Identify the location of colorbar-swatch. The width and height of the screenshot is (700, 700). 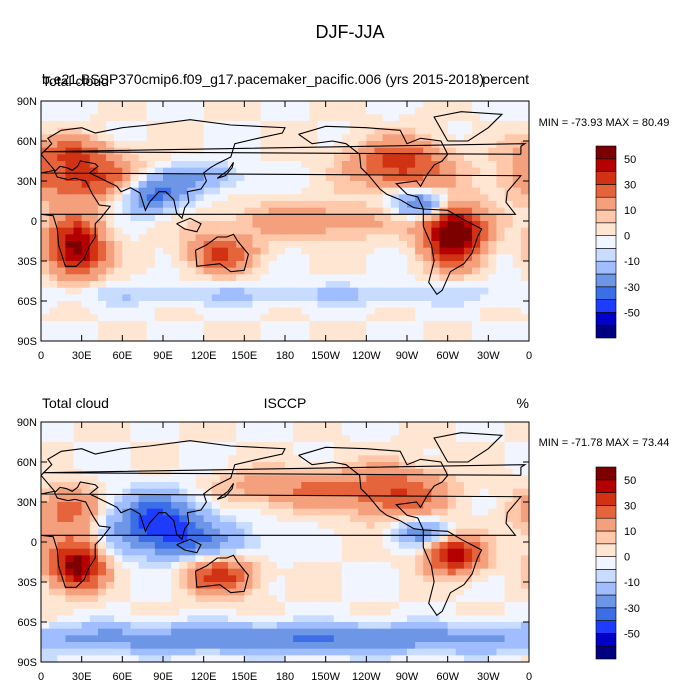
(606, 524).